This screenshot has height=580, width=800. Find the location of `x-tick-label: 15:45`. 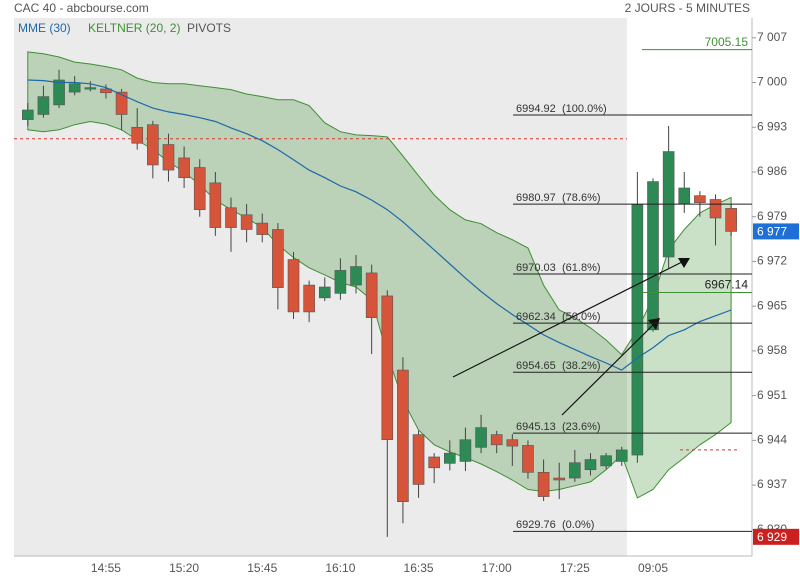

x-tick-label: 15:45 is located at coordinates (262, 568).